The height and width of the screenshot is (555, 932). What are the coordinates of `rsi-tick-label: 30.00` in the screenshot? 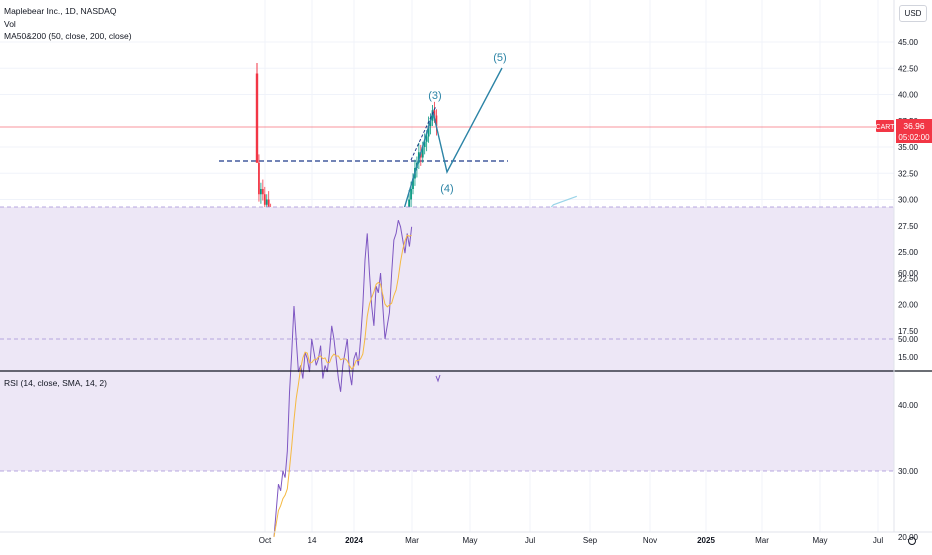 It's located at (908, 471).